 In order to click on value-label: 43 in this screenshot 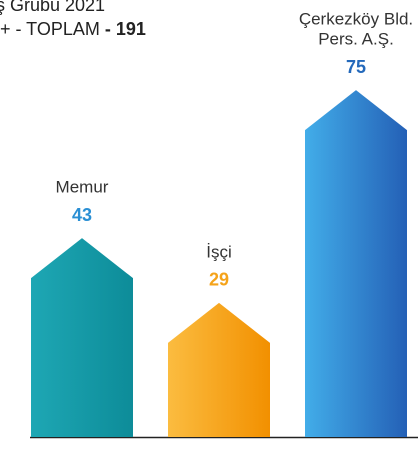, I will do `click(82, 215)`.